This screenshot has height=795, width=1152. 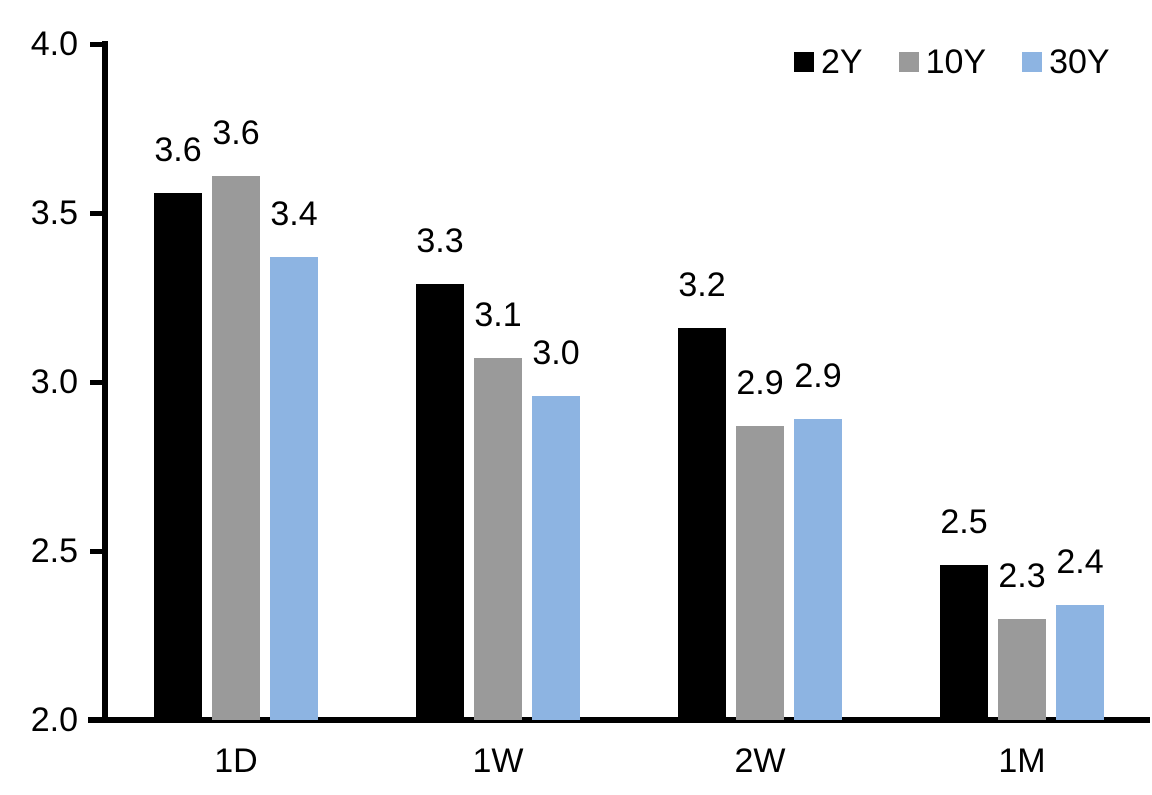 What do you see at coordinates (702, 284) in the screenshot?
I see `bar-label-2y-2w: 3.2` at bounding box center [702, 284].